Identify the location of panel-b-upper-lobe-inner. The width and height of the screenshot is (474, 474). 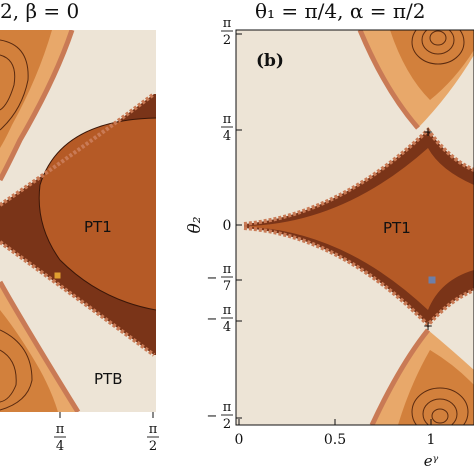
(432, 65).